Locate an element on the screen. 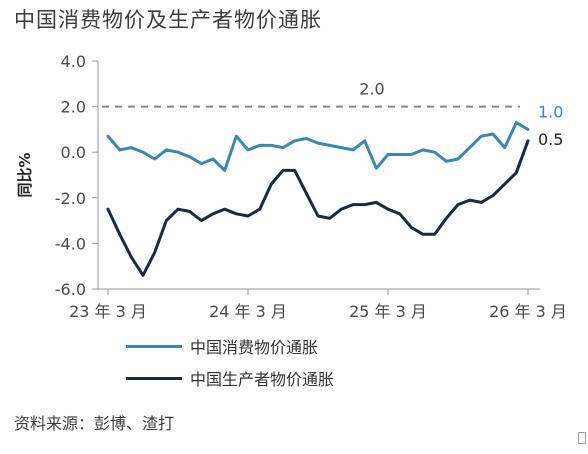  legend: 中国消费物价通胀 中国生产者物价通胀 is located at coordinates (230, 362).